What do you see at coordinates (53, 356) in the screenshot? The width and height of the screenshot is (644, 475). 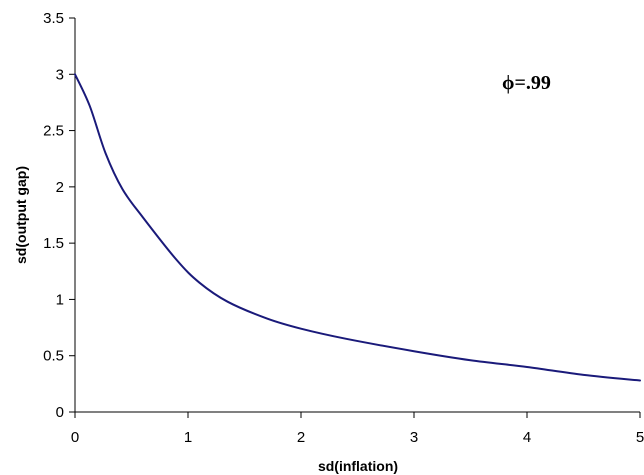 I see `y-tick-label: 0.5` at bounding box center [53, 356].